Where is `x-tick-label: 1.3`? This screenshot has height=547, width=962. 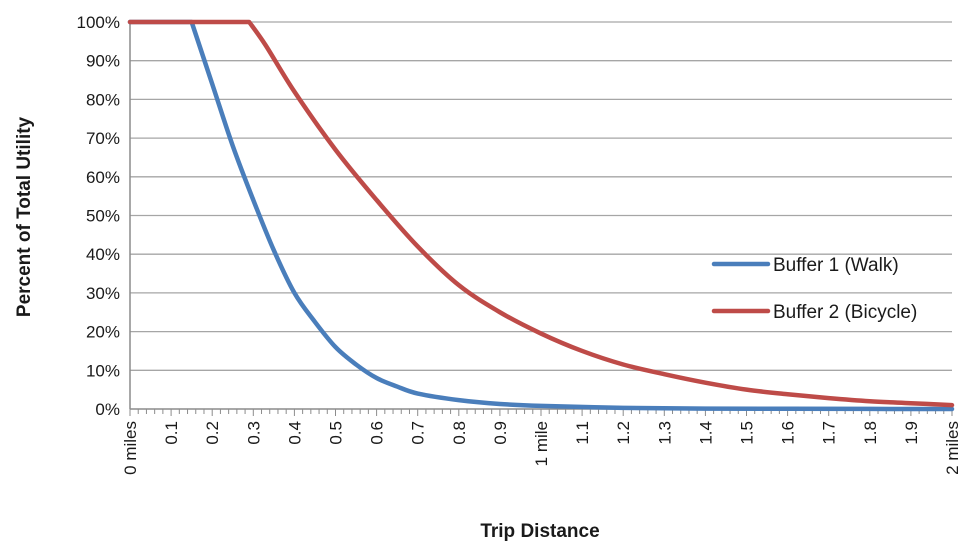
x-tick-label: 1.3 is located at coordinates (664, 433).